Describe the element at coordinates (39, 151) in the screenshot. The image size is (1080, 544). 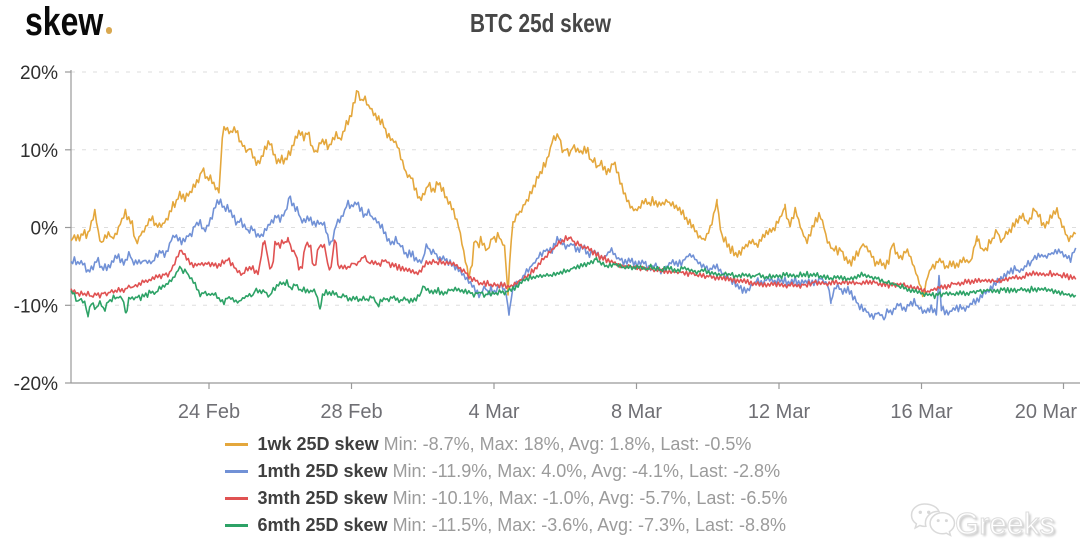
I see `svg-text: 10%` at that location.